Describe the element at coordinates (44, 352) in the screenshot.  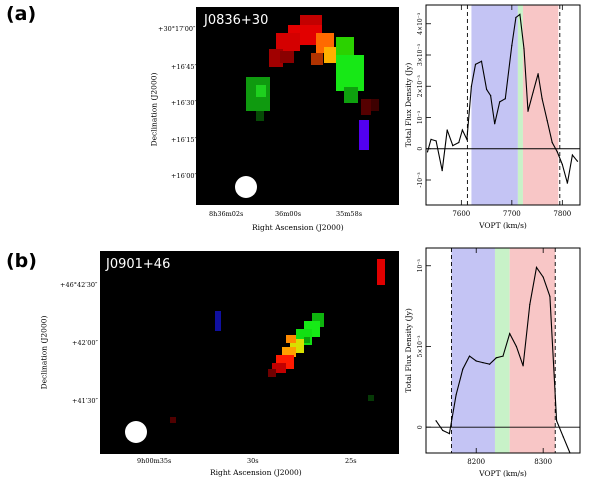
I see `image-b-ylabel: Declination (J2000)` at that location.